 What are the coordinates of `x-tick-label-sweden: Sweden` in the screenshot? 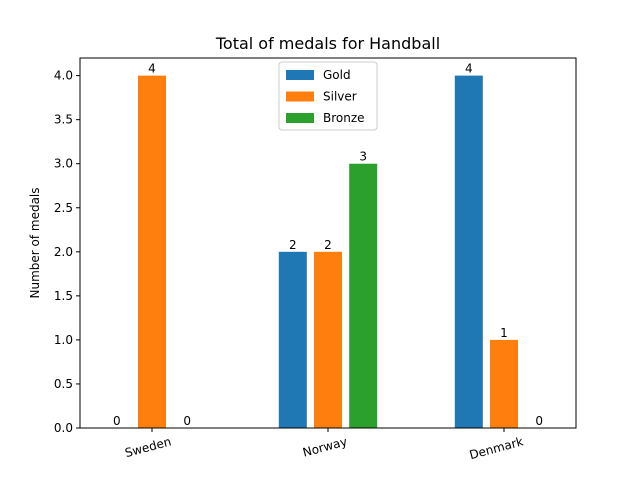 It's located at (147, 447).